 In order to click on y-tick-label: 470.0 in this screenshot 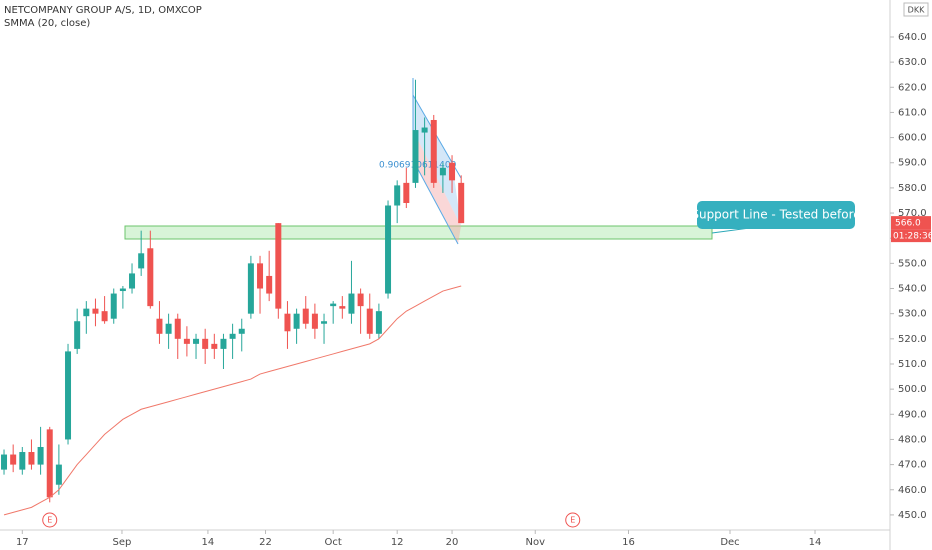, I will do `click(912, 465)`.